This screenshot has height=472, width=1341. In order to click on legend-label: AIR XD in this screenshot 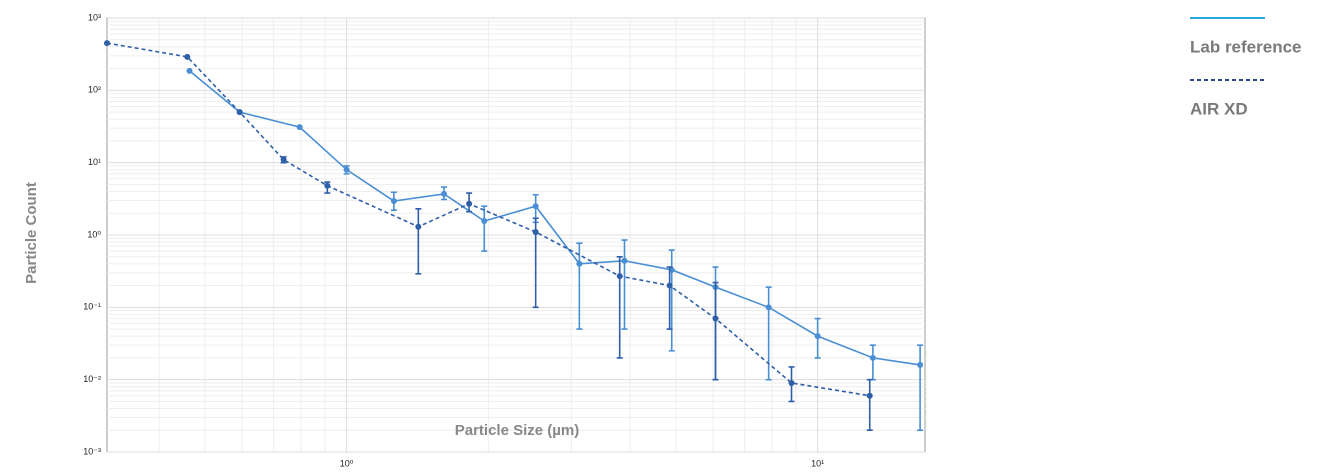, I will do `click(1219, 108)`.